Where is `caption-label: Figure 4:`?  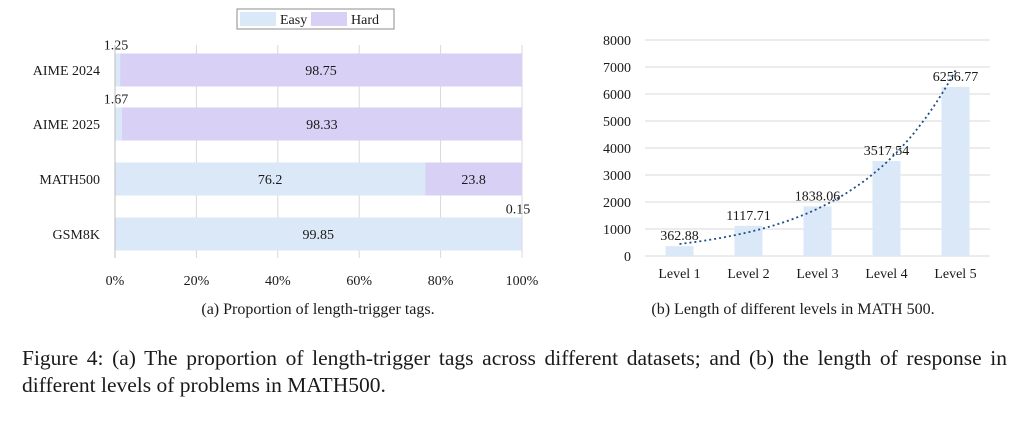
caption-label: Figure 4: is located at coordinates (63, 358).